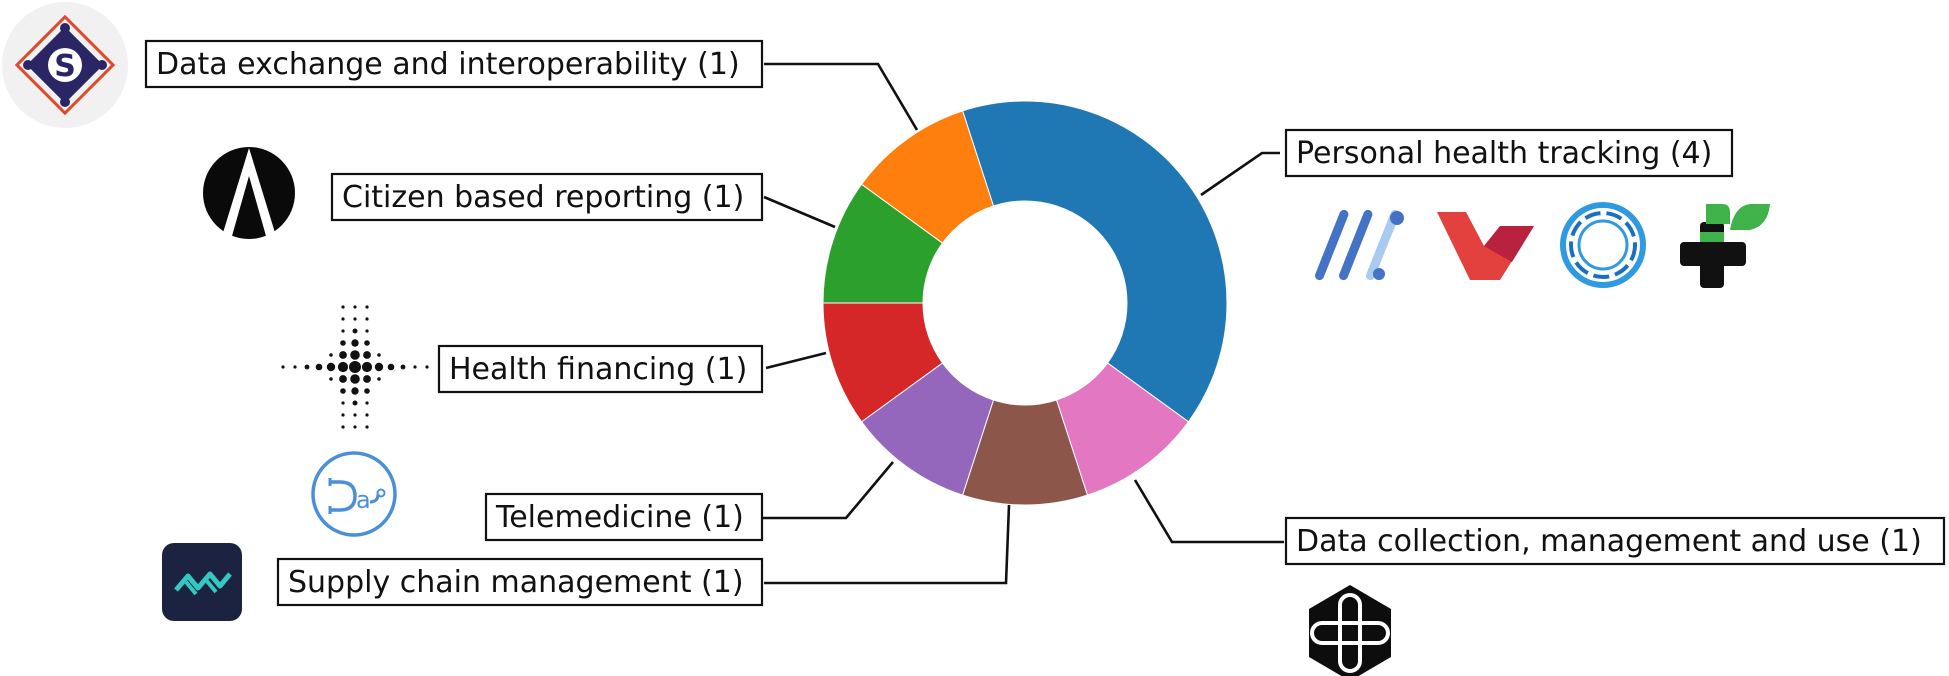  I want to click on label-box-data-collection, so click(1615, 541).